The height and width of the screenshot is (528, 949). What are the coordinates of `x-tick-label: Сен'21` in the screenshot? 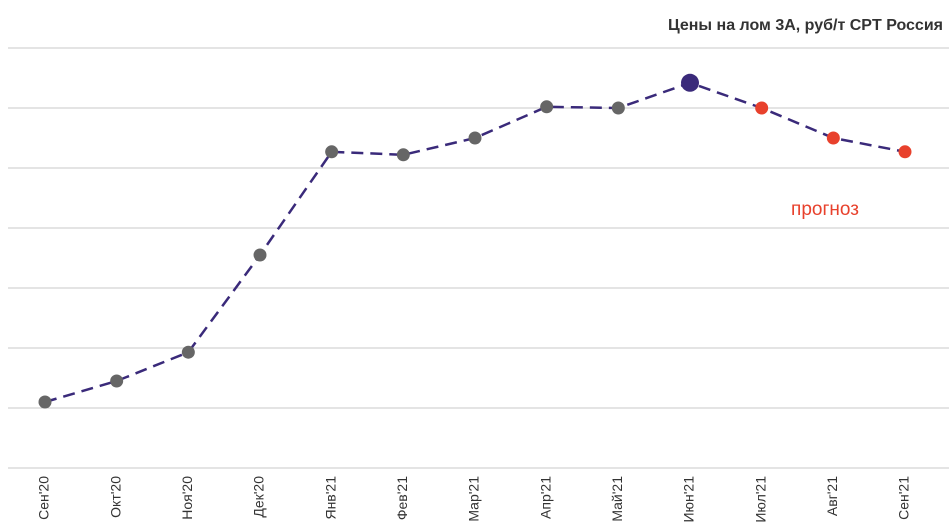 It's located at (904, 498).